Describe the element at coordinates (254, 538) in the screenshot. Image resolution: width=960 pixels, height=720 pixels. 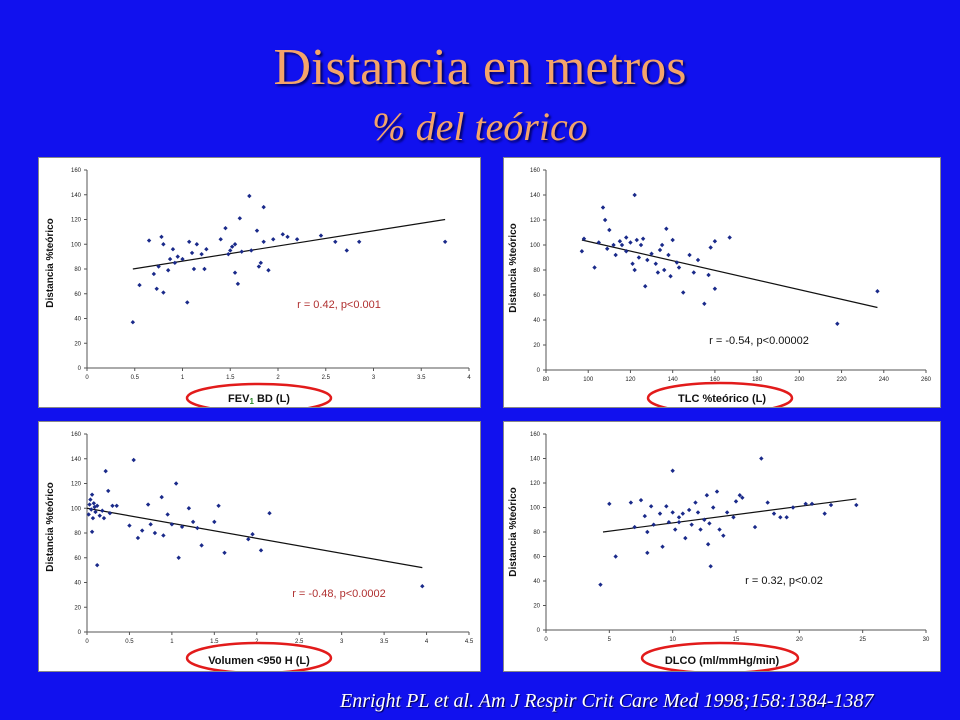
I see `trendline` at that location.